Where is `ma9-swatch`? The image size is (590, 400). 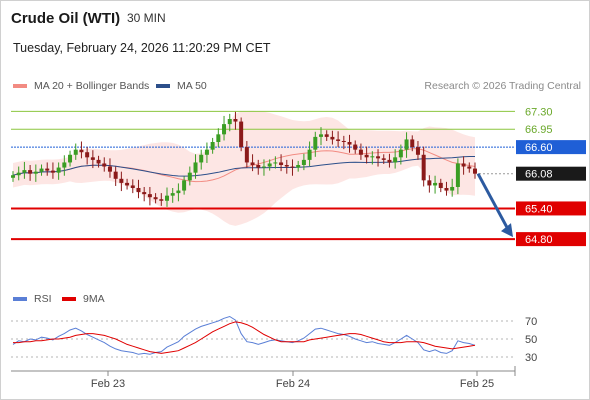 ma9-swatch is located at coordinates (69, 299).